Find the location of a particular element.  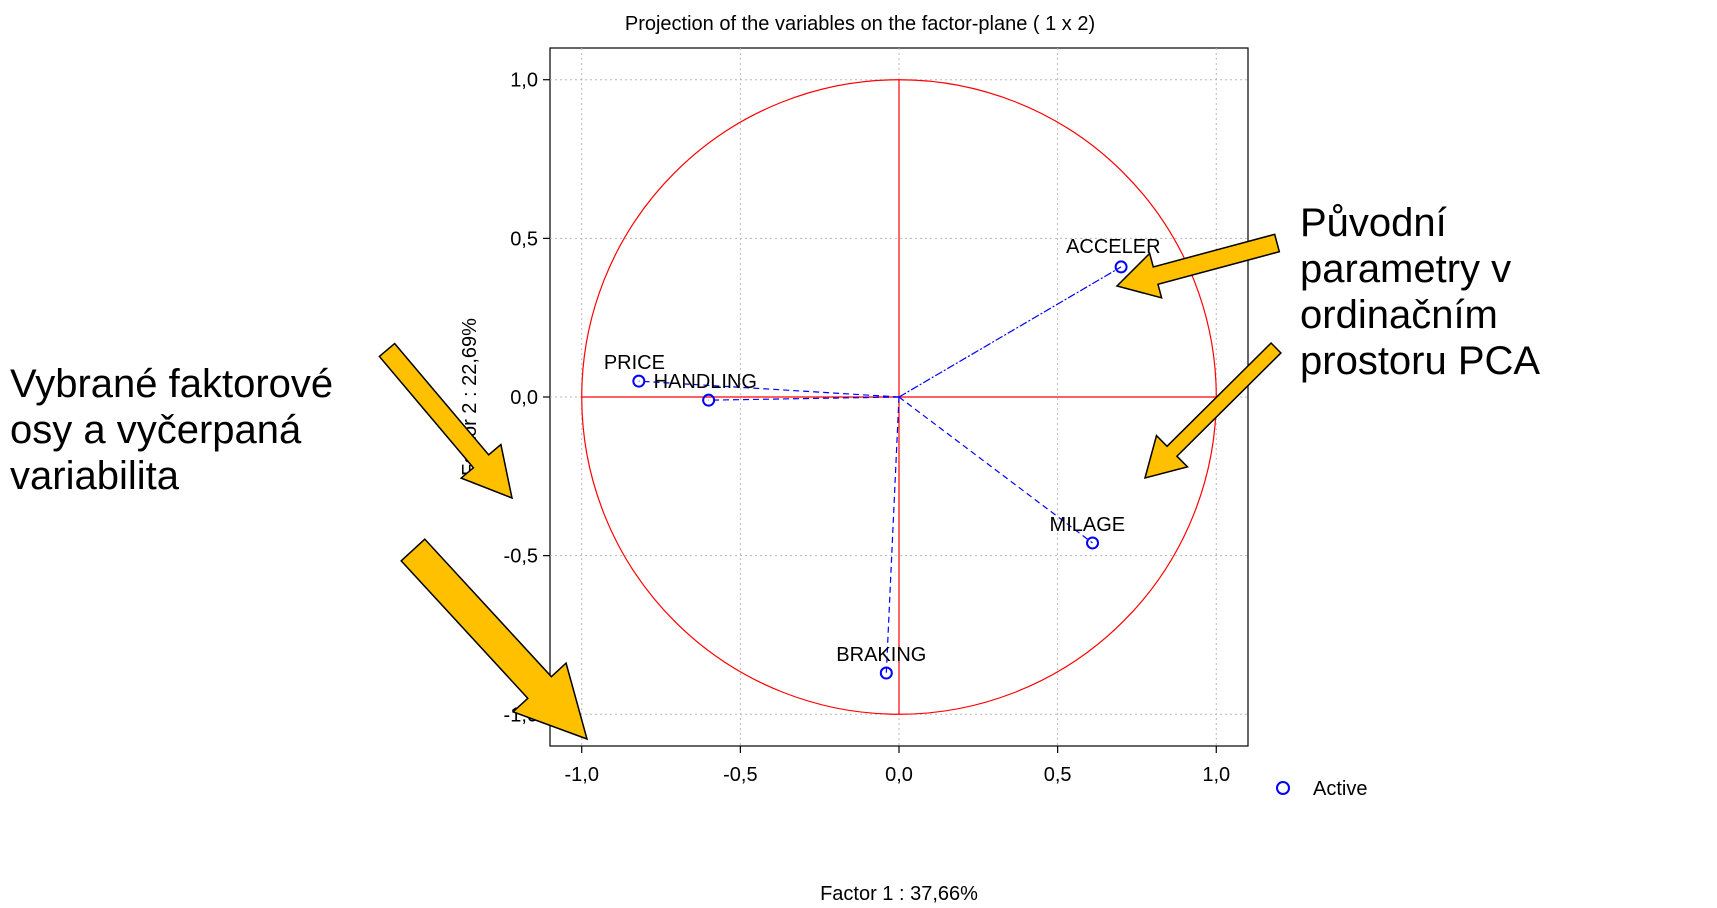

tick-label-x: 0,5 is located at coordinates (1058, 775).